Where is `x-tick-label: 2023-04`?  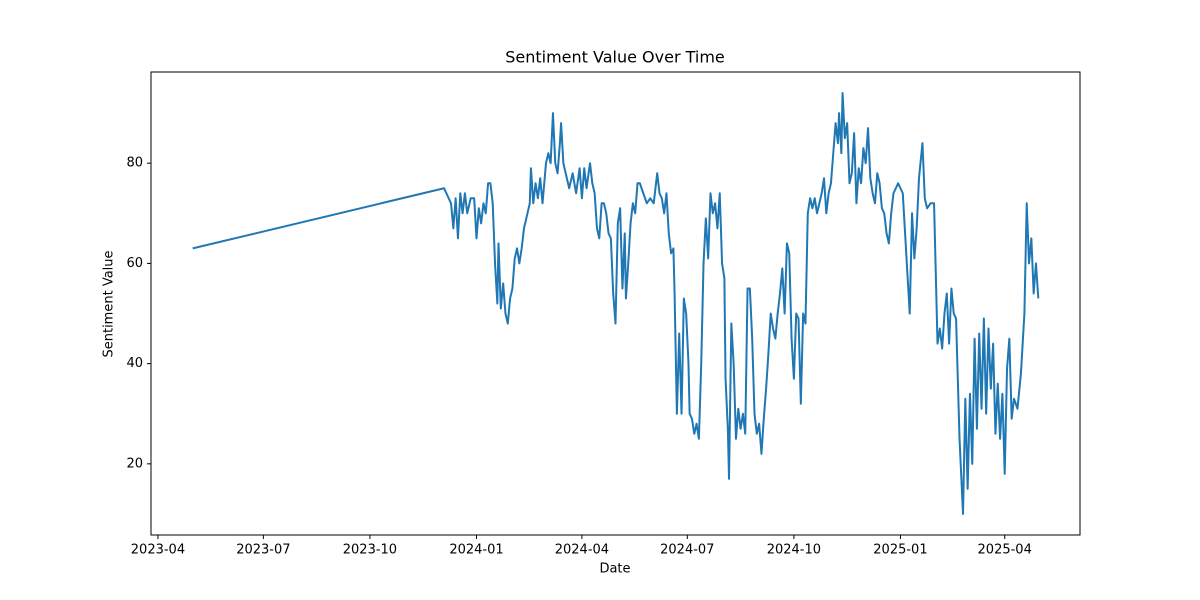 x-tick-label: 2023-04 is located at coordinates (158, 550).